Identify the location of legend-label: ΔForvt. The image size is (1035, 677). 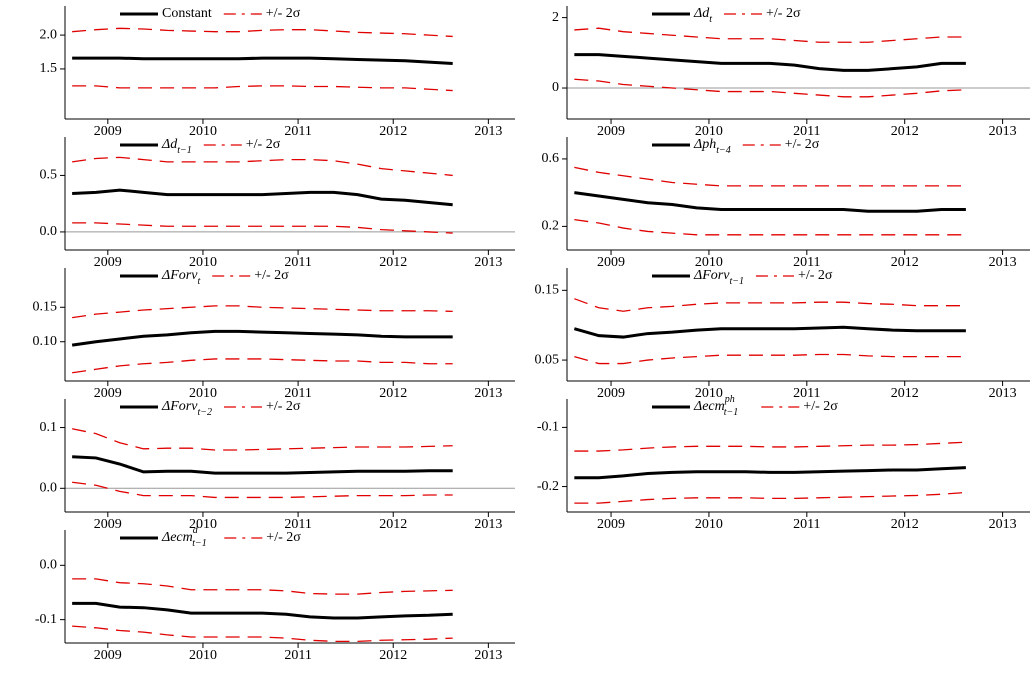
(180, 277).